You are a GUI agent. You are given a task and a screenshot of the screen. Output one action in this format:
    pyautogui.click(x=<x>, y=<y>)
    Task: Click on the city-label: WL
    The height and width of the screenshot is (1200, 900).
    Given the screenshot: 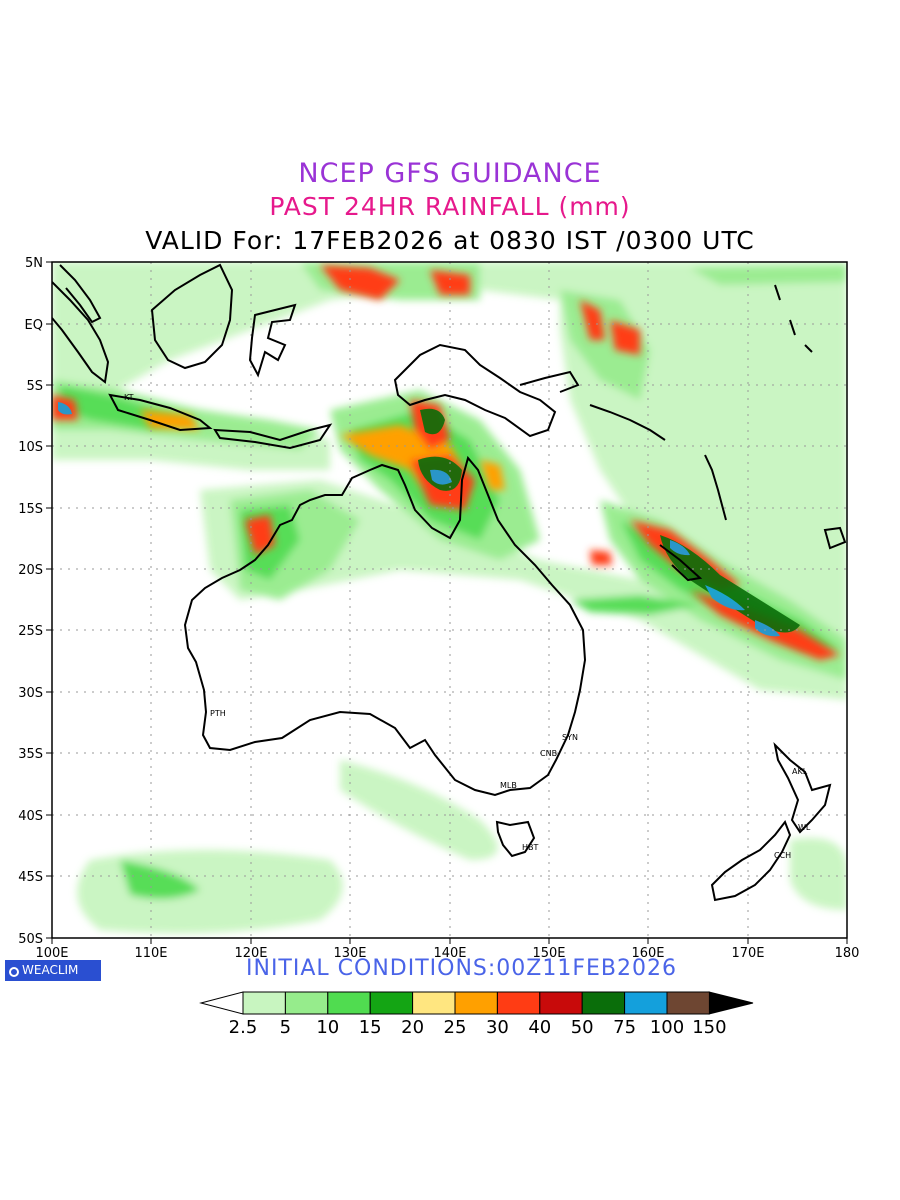 What is the action you would take?
    pyautogui.click(x=804, y=827)
    